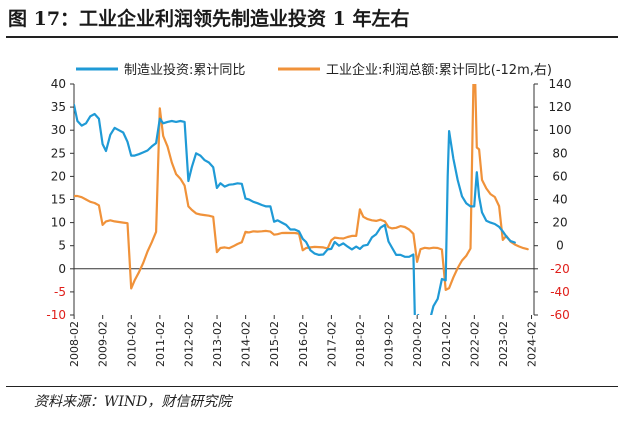  I want to click on source-note: 资料来源：WIND，财信研究院, so click(133, 402).